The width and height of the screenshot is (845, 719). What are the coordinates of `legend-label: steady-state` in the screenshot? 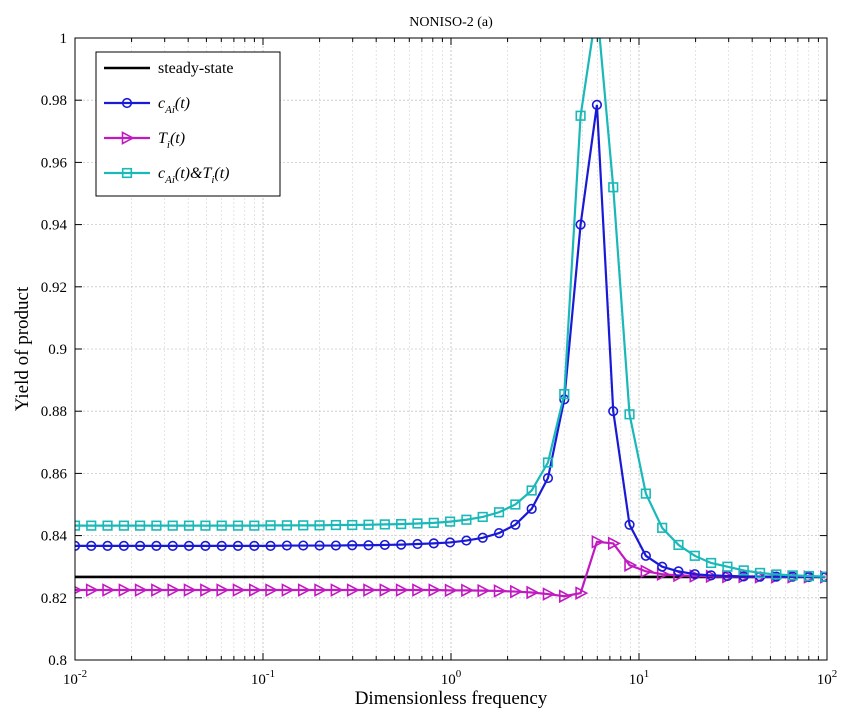 It's located at (196, 68).